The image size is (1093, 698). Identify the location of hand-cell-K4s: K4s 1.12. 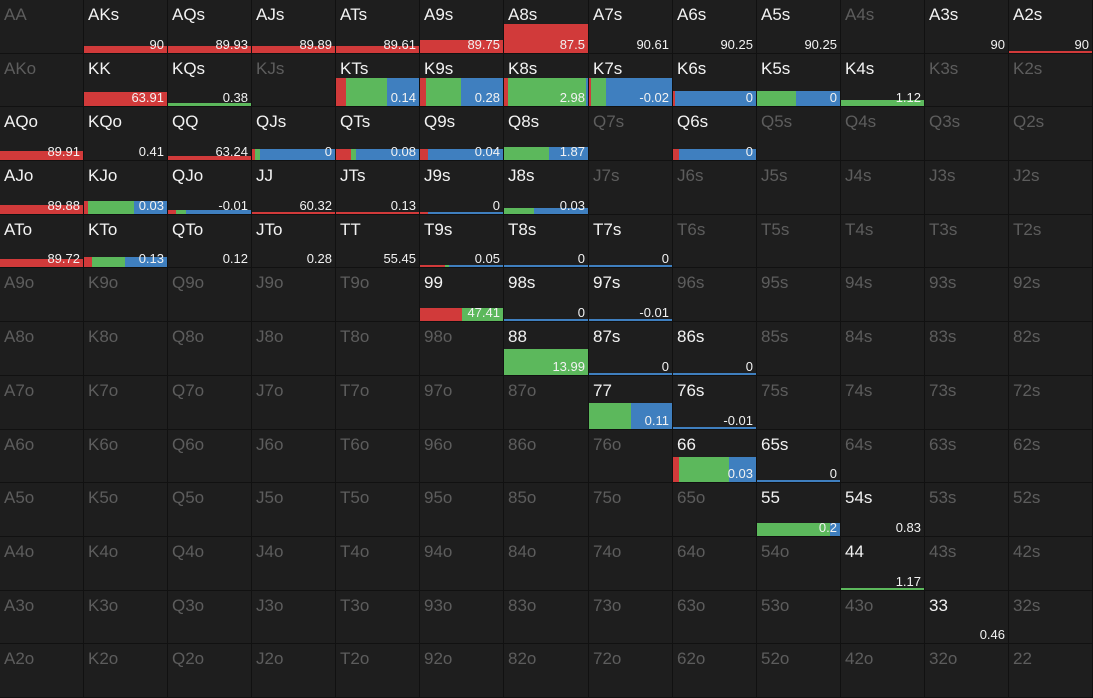
(882, 80).